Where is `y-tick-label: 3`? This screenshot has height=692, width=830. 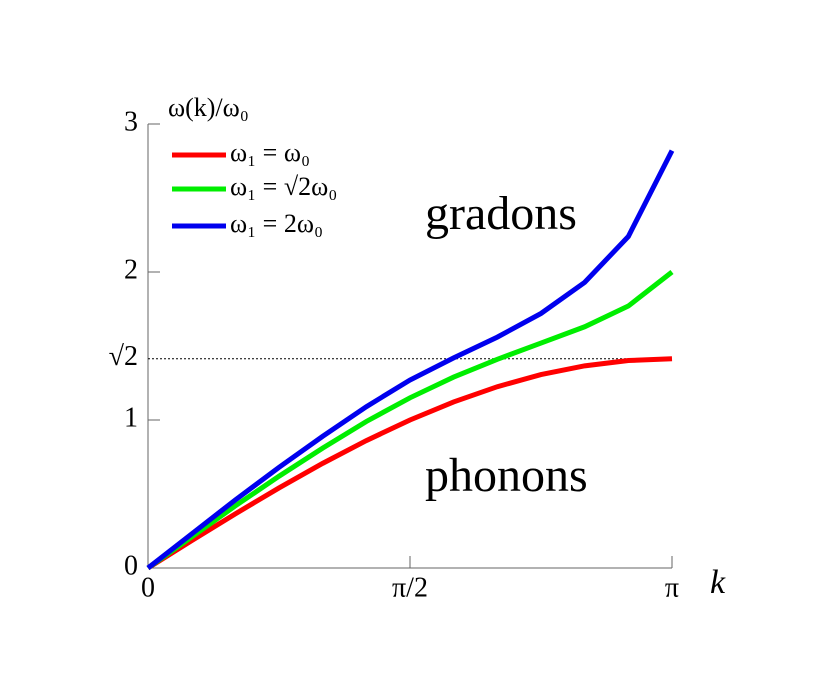
y-tick-label: 3 is located at coordinates (131, 121).